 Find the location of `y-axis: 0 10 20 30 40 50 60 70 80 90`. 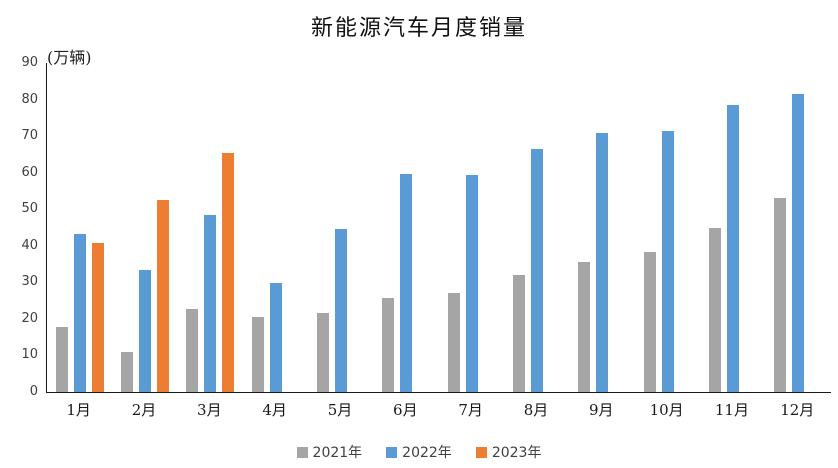

y-axis: 0 10 20 30 40 50 60 70 80 90 is located at coordinates (19, 227).